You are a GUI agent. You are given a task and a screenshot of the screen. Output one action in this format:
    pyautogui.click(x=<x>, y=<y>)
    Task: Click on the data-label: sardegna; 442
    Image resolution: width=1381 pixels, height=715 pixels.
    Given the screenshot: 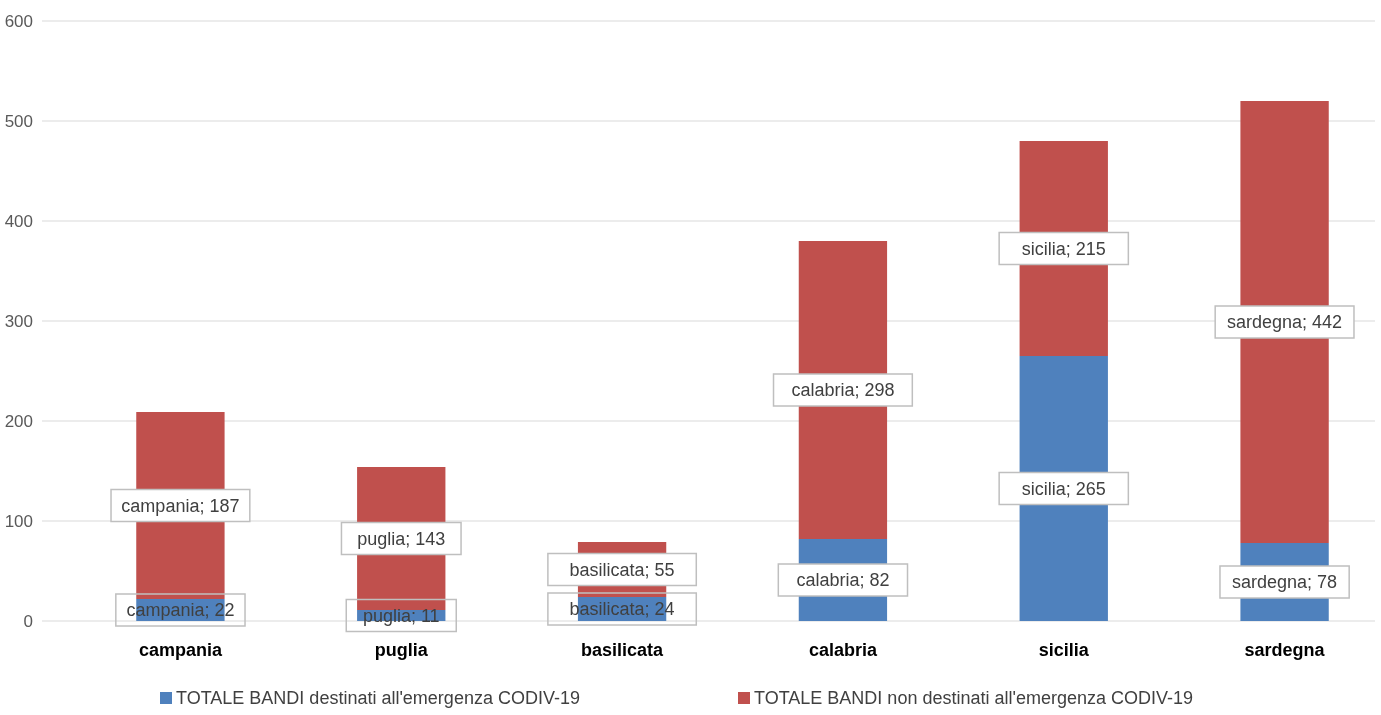 What is the action you would take?
    pyautogui.click(x=1285, y=322)
    